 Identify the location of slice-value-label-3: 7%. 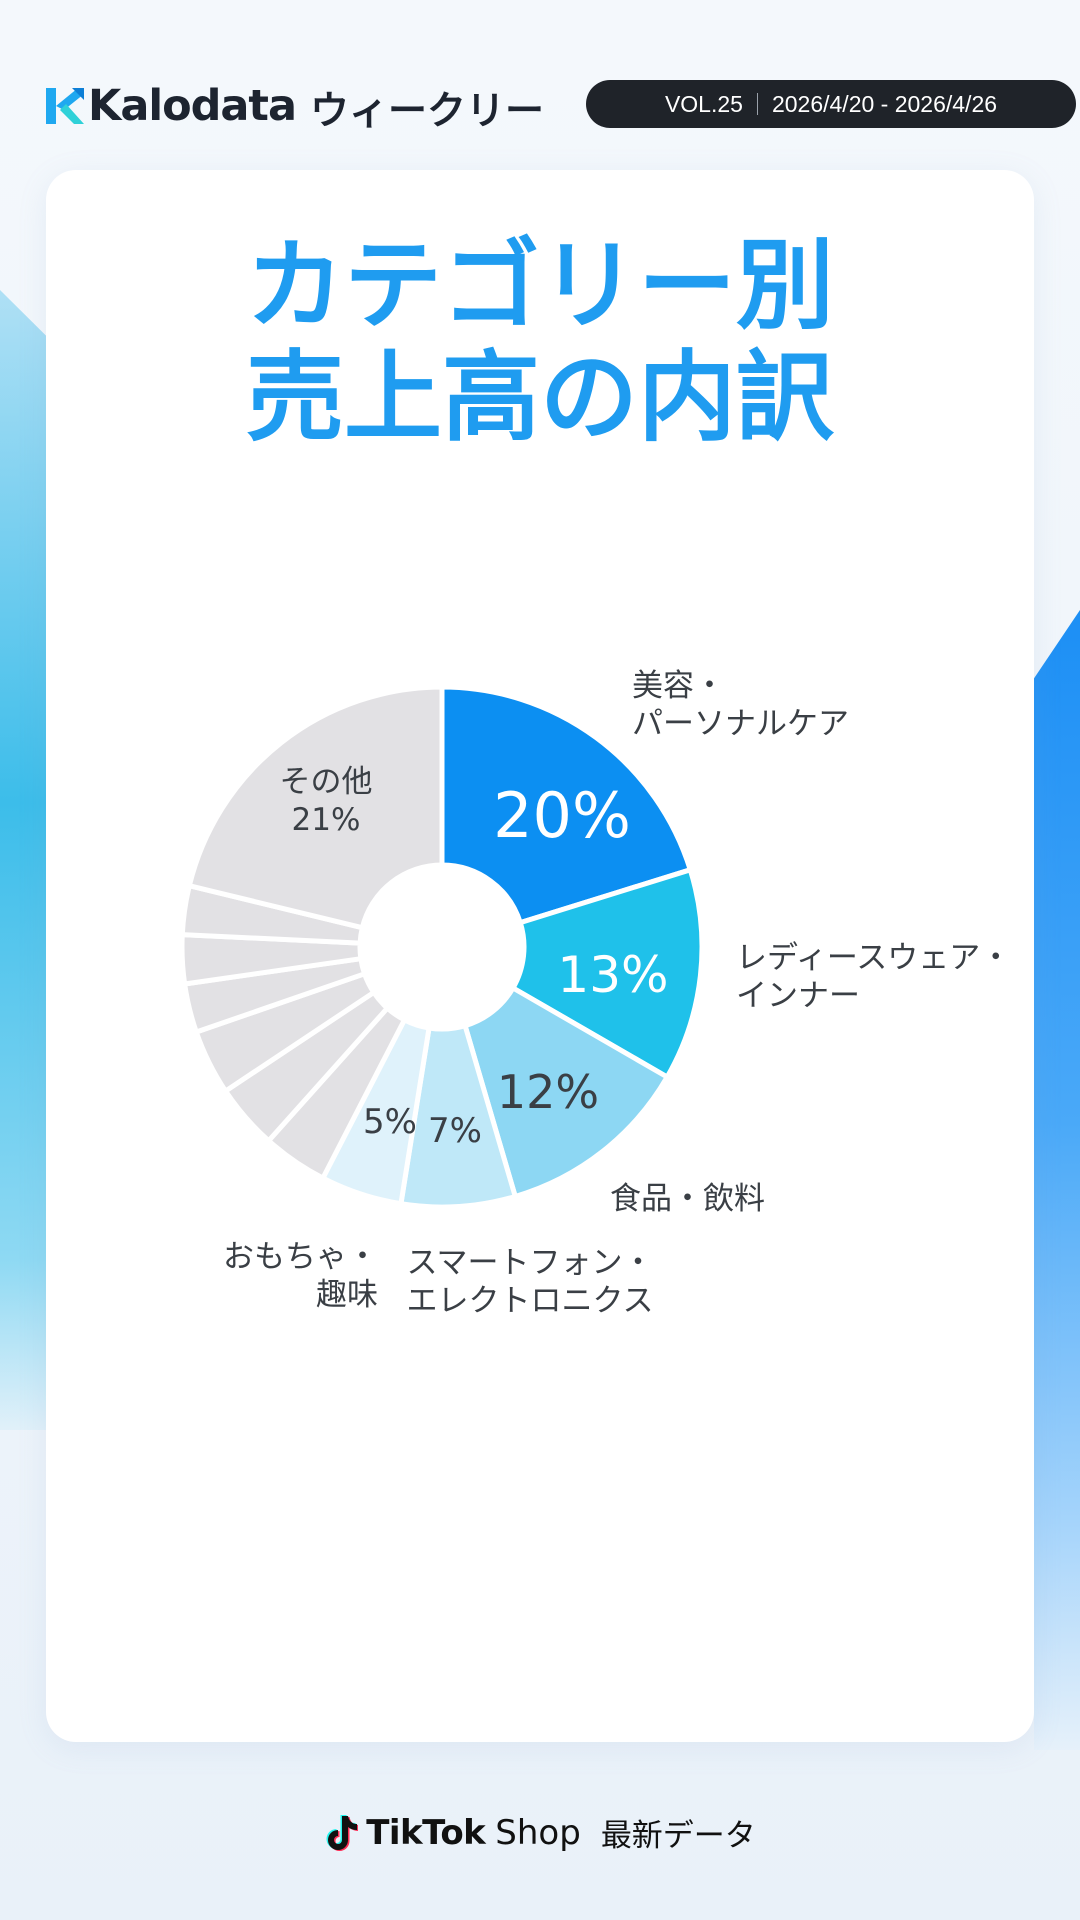
(455, 1131).